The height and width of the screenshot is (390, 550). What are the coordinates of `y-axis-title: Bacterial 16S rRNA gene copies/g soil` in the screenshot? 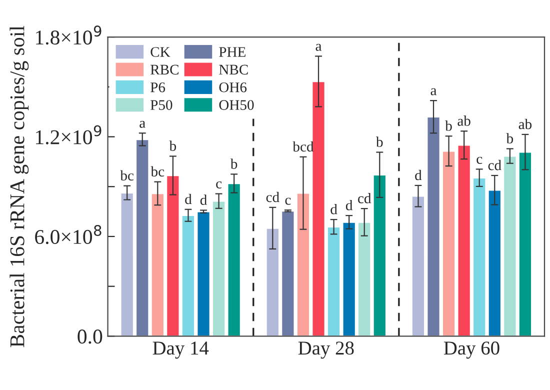 It's located at (19, 187).